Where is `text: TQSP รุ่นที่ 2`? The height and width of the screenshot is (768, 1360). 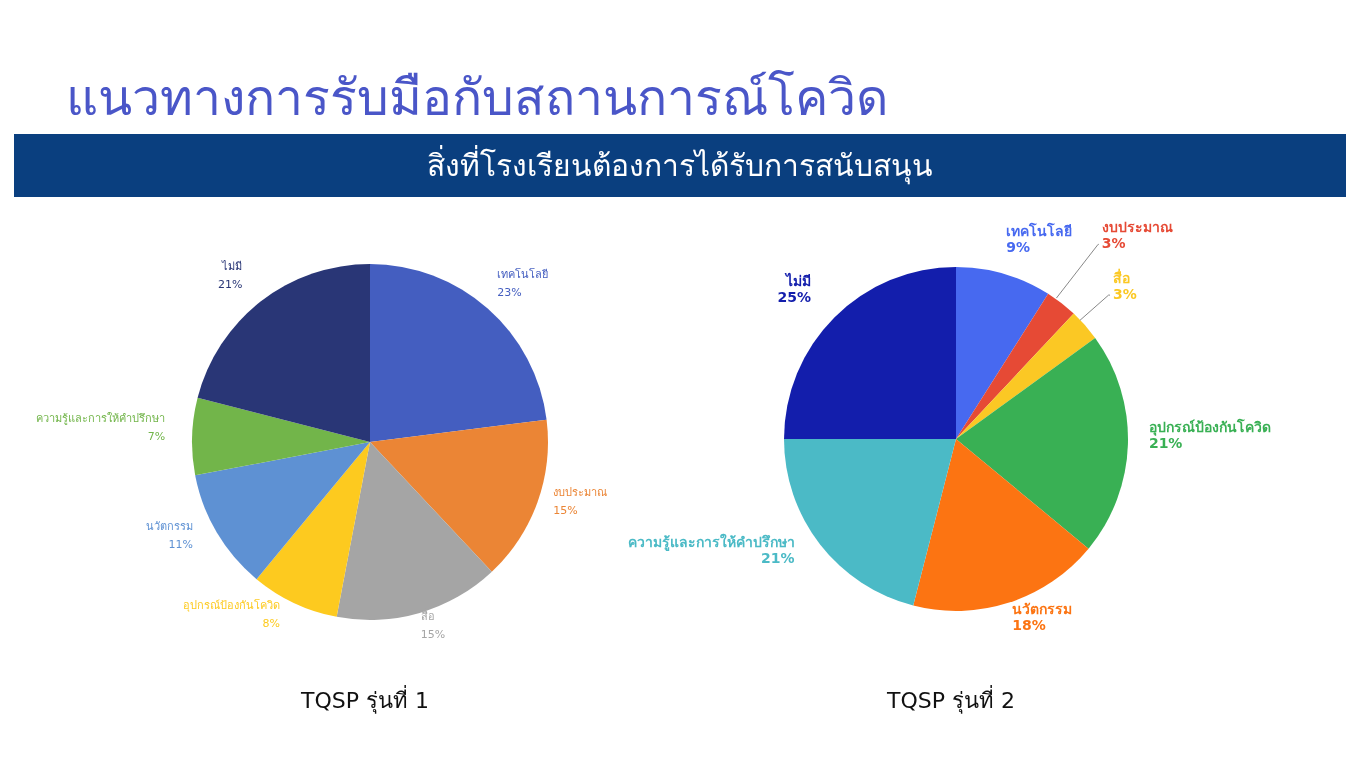 text: TQSP รุ่นที่ 2 is located at coordinates (951, 700).